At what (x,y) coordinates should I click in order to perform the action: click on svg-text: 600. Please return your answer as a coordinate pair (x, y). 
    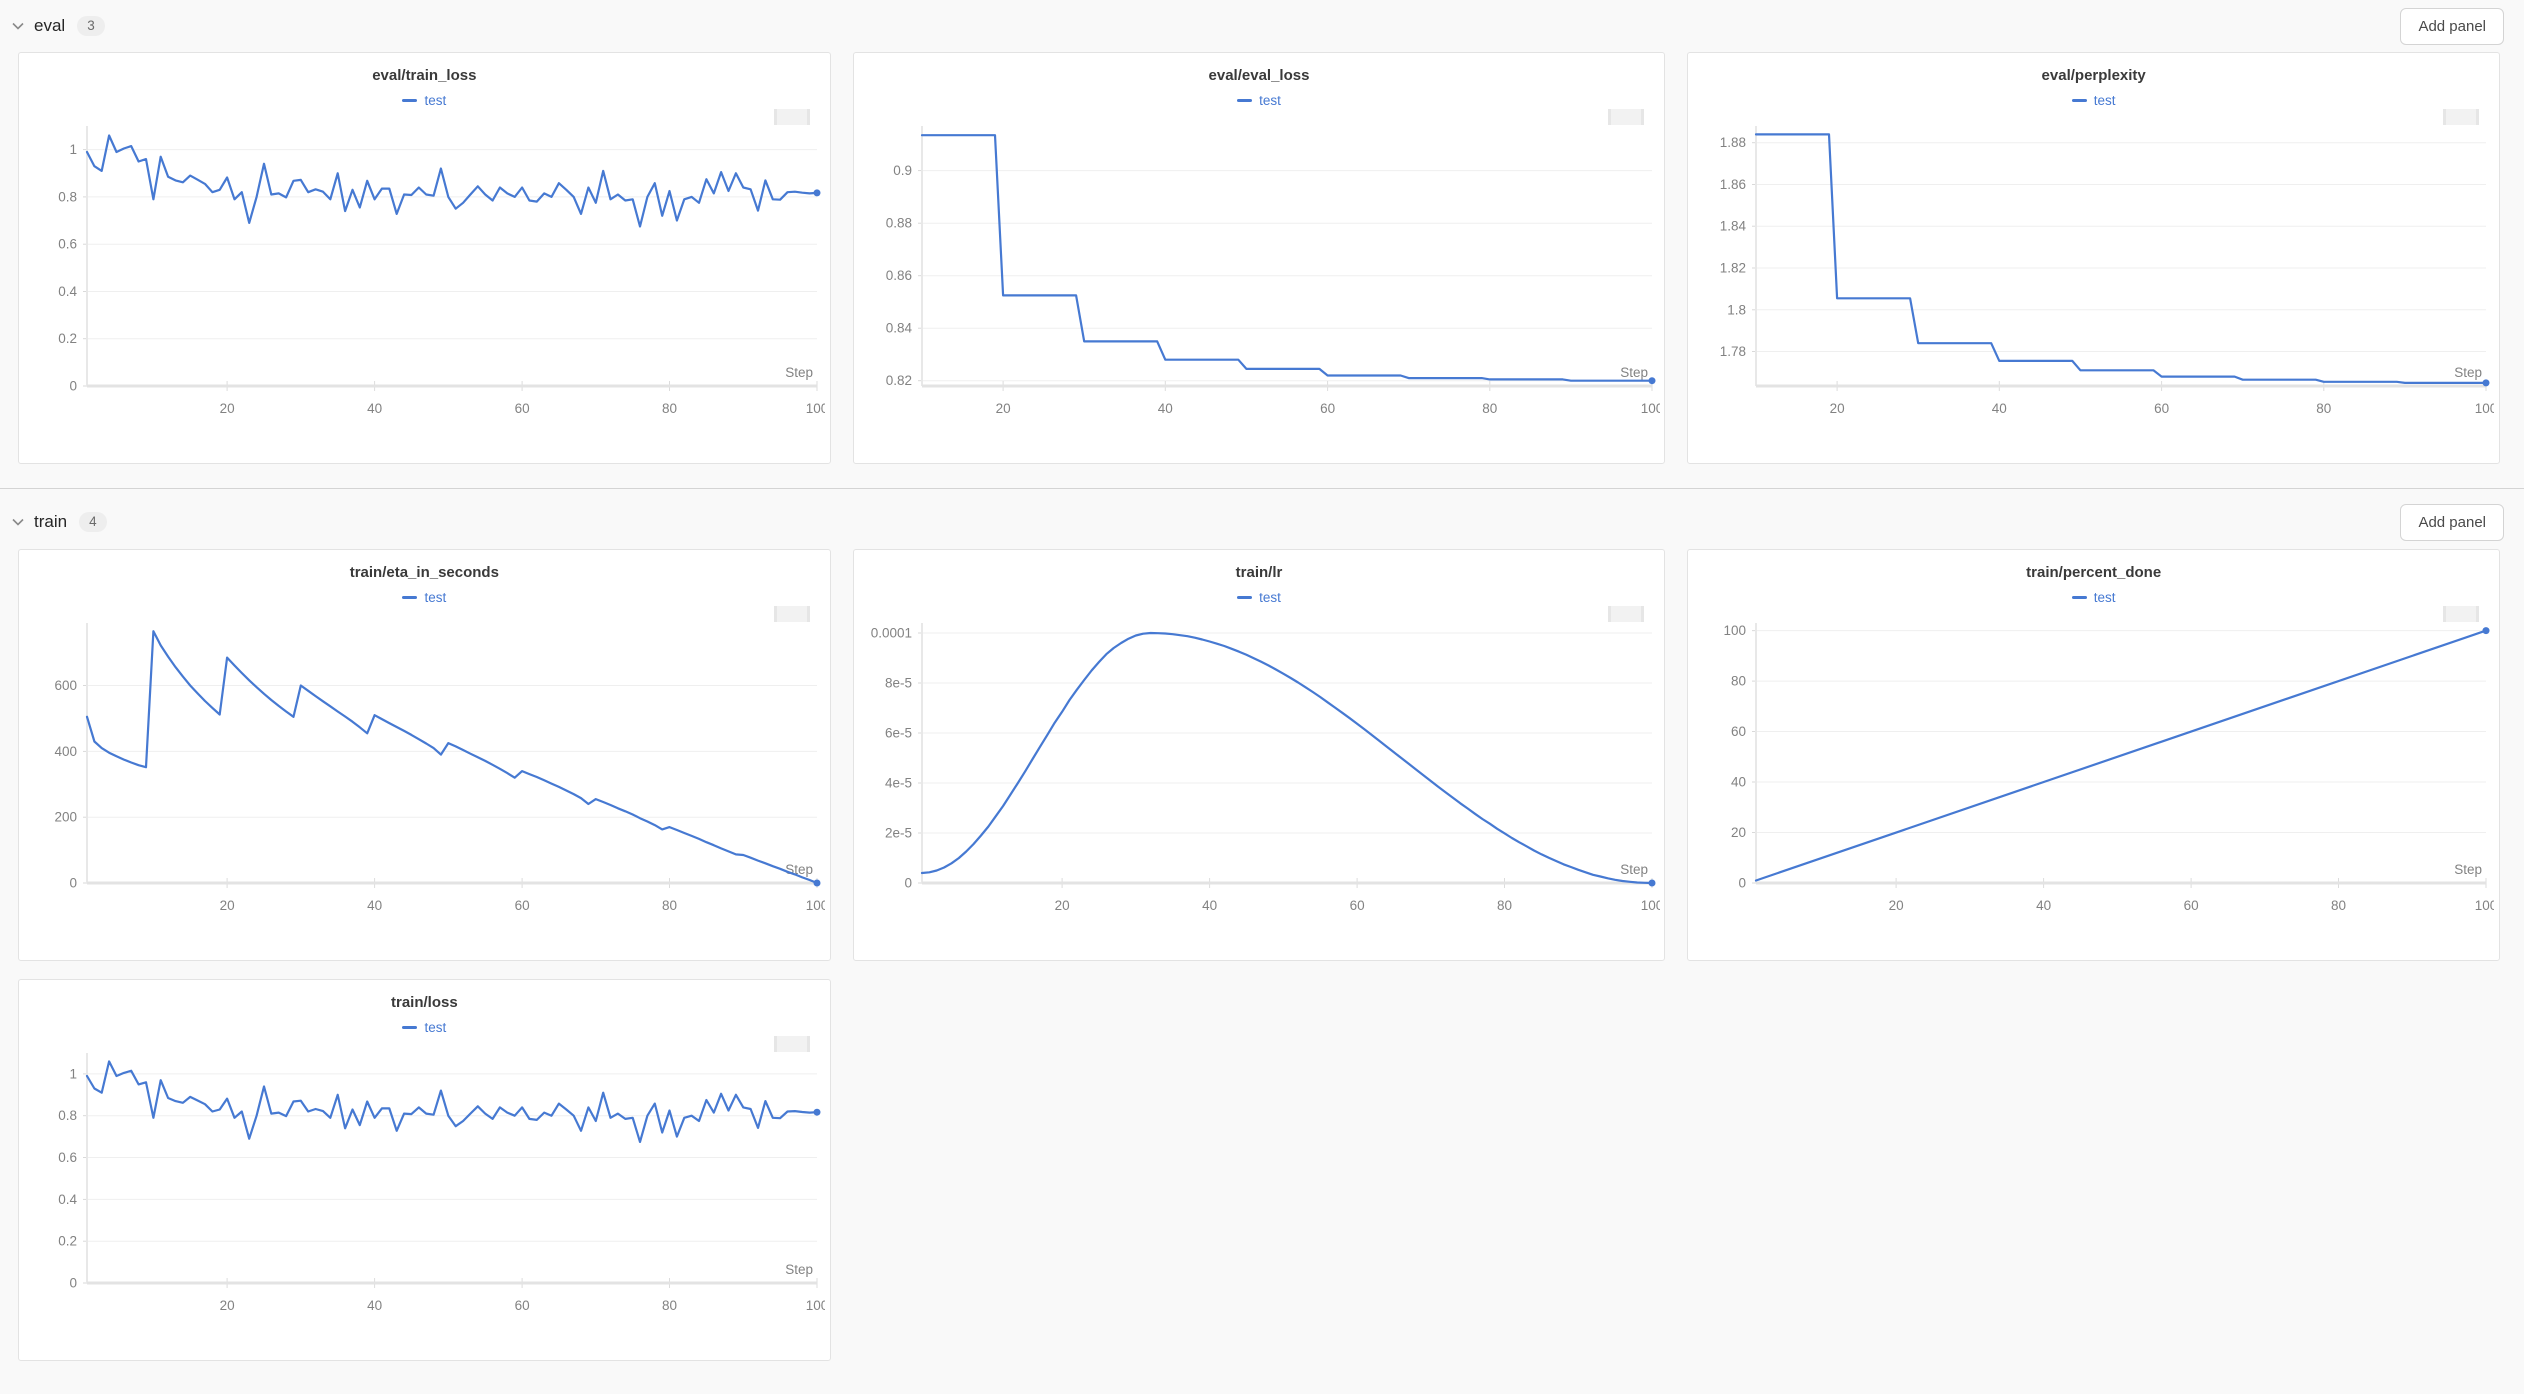
    Looking at the image, I should click on (65, 685).